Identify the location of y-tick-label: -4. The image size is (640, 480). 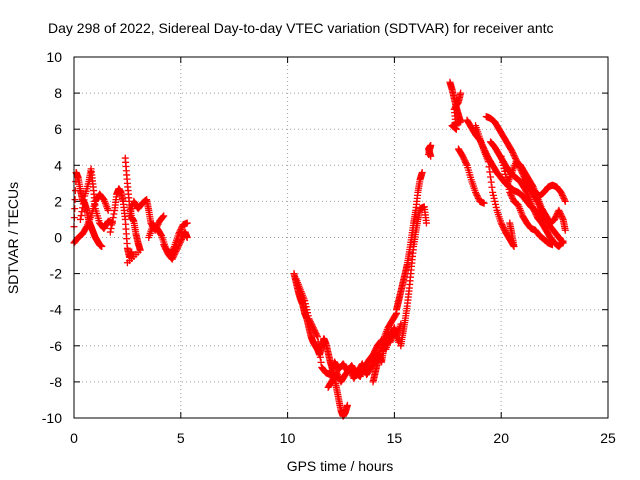
(56, 310).